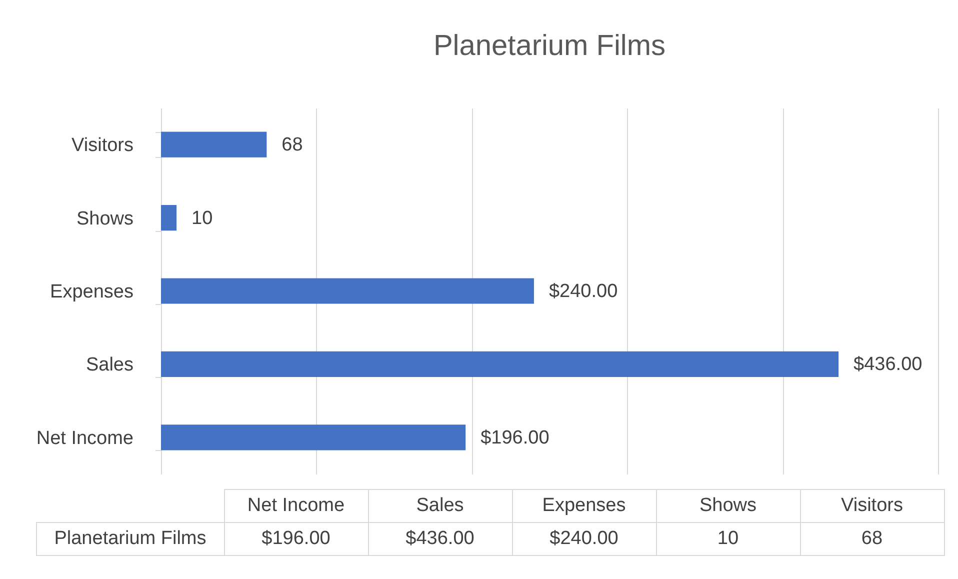  Describe the element at coordinates (549, 46) in the screenshot. I see `chart-title: Planetarium Films` at that location.